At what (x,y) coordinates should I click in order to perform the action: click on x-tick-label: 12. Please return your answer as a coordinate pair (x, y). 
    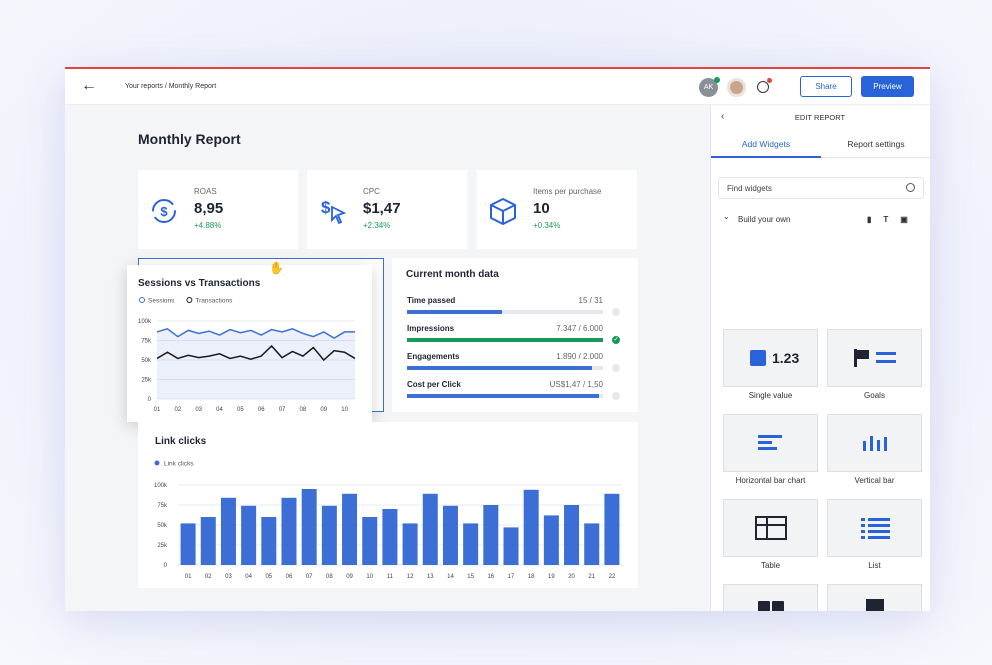
    Looking at the image, I should click on (410, 577).